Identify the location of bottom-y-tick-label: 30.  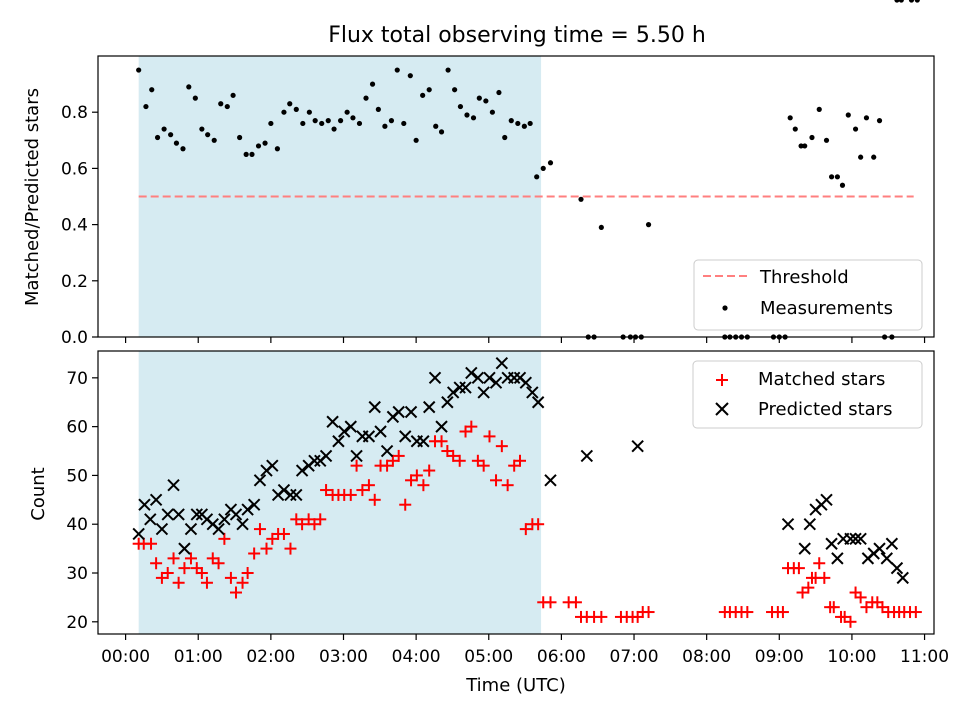
(77, 574).